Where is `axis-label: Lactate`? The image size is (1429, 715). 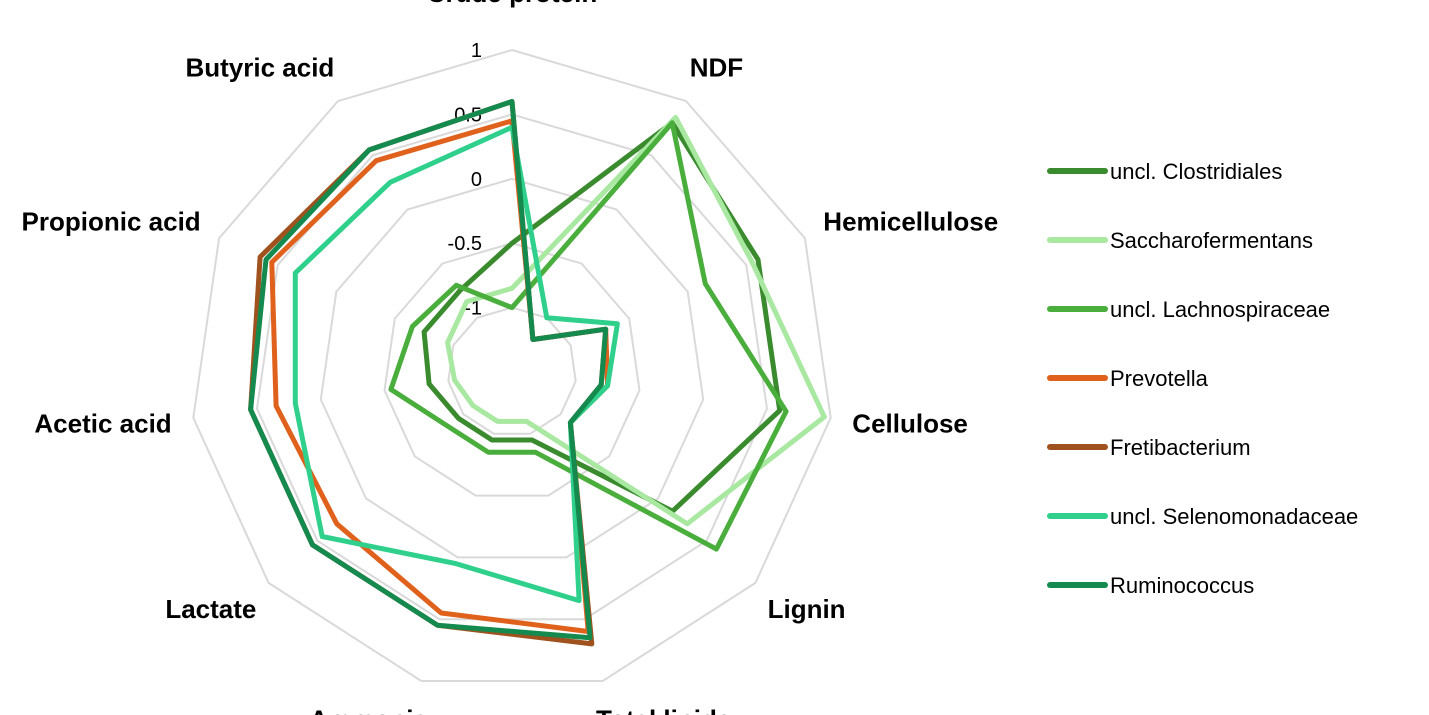
axis-label: Lactate is located at coordinates (210, 609).